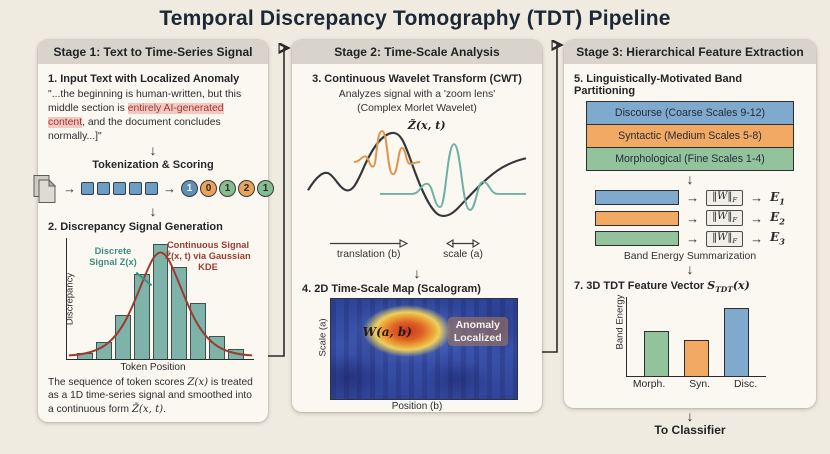  I want to click on caption-pre: The sequence of token scores, so click(118, 382).